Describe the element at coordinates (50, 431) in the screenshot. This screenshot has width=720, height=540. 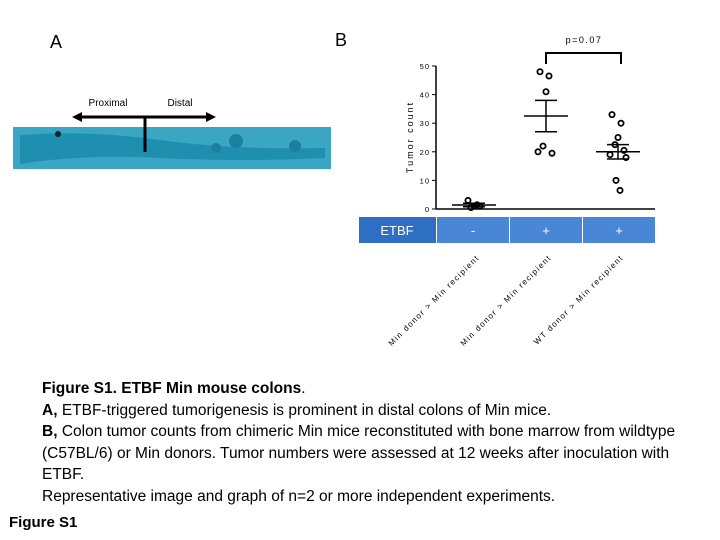
I see `caption-label: B,` at that location.